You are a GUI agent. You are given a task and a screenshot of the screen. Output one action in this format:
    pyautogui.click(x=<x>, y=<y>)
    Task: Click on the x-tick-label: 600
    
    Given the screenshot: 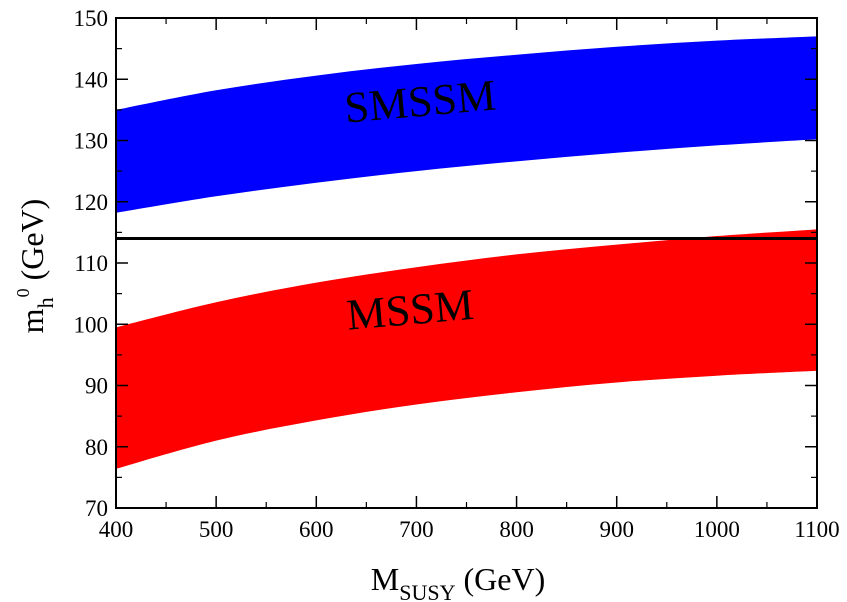 What is the action you would take?
    pyautogui.click(x=316, y=529)
    